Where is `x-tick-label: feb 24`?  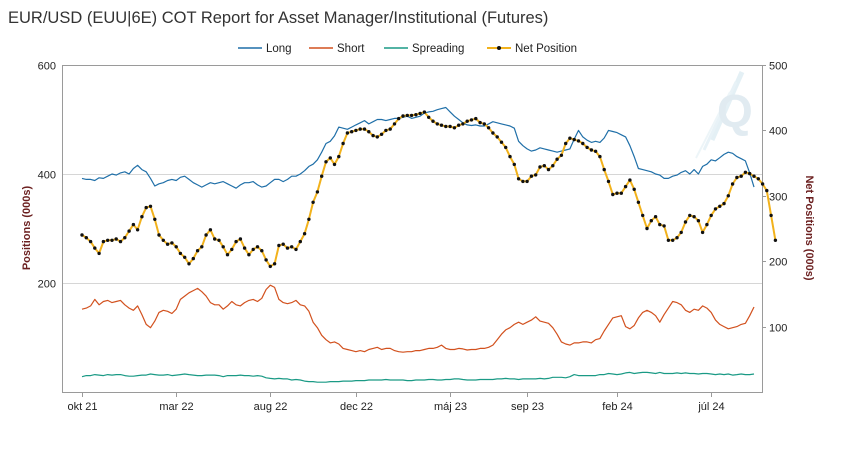 x-tick-label: feb 24 is located at coordinates (617, 407).